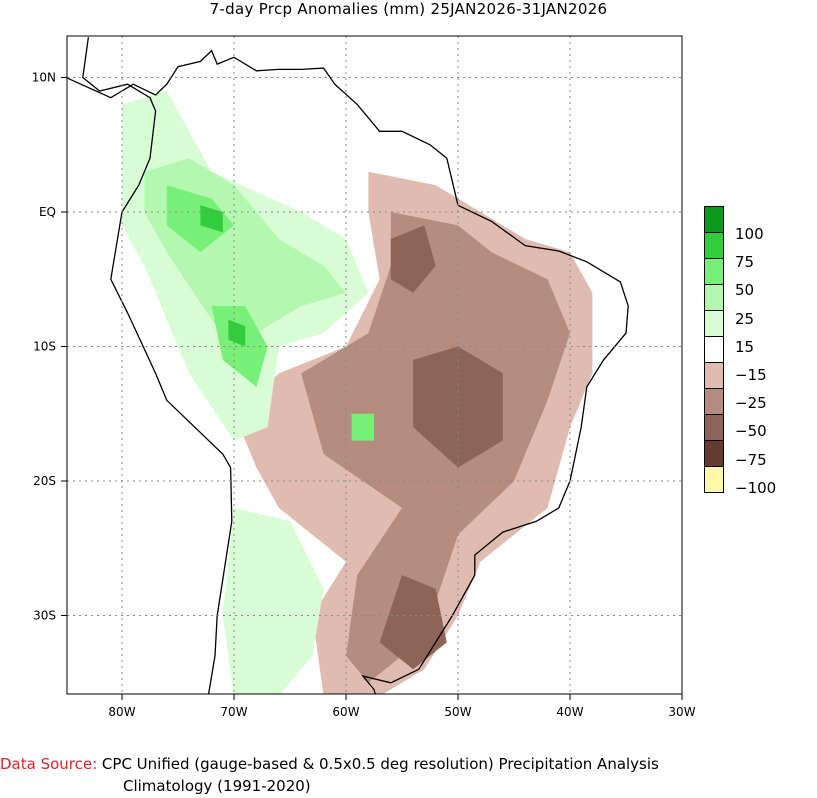 Image resolution: width=817 pixels, height=798 pixels. I want to click on legend-label: 25, so click(745, 318).